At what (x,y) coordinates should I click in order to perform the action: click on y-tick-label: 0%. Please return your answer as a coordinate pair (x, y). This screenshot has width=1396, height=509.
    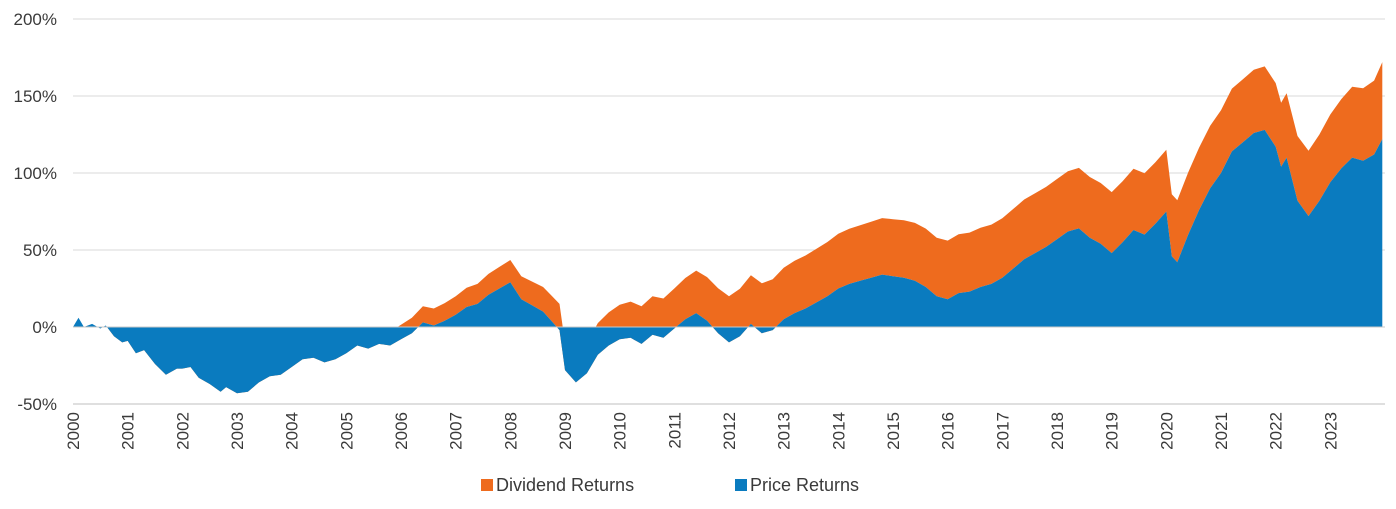
    Looking at the image, I should click on (44, 327).